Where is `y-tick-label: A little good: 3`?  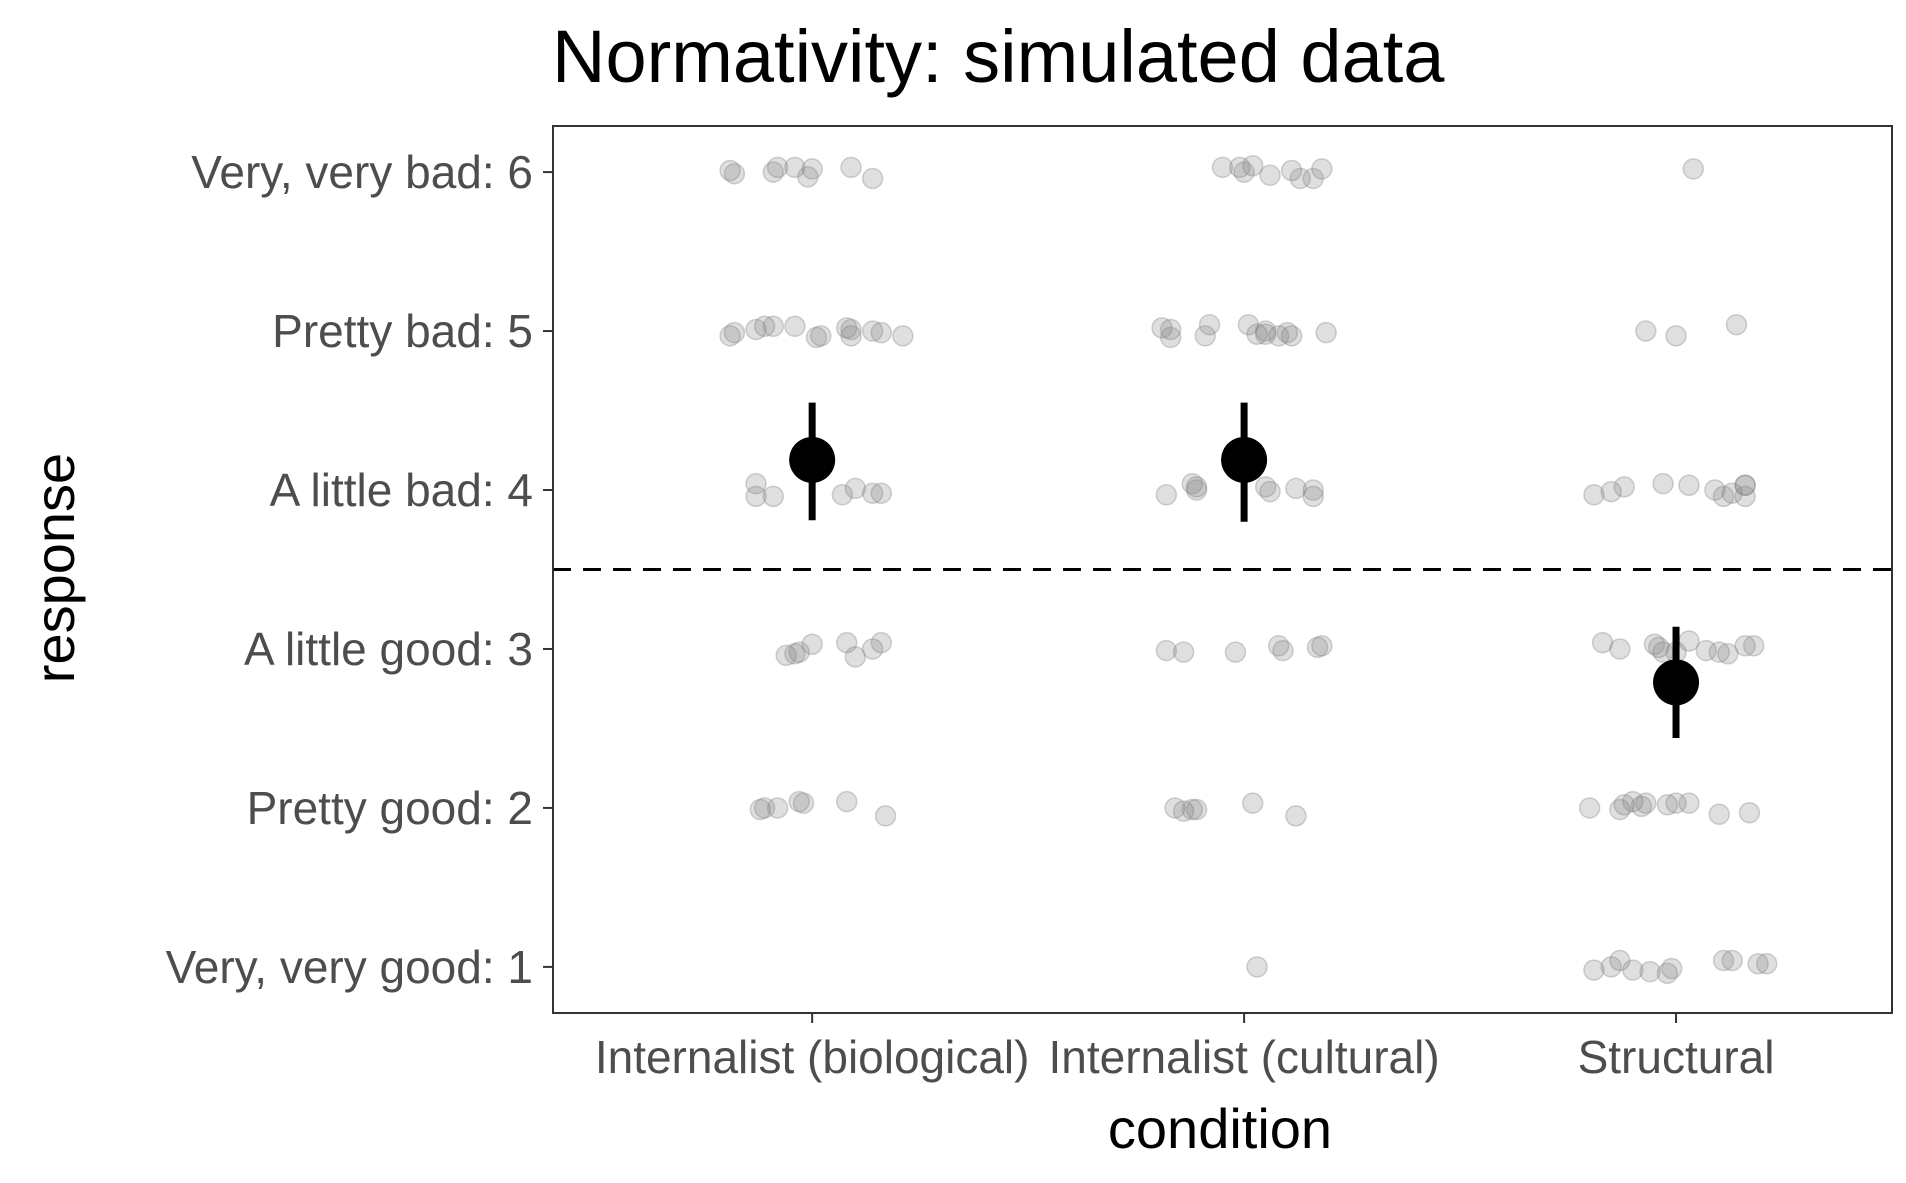 y-tick-label: A little good: 3 is located at coordinates (388, 649).